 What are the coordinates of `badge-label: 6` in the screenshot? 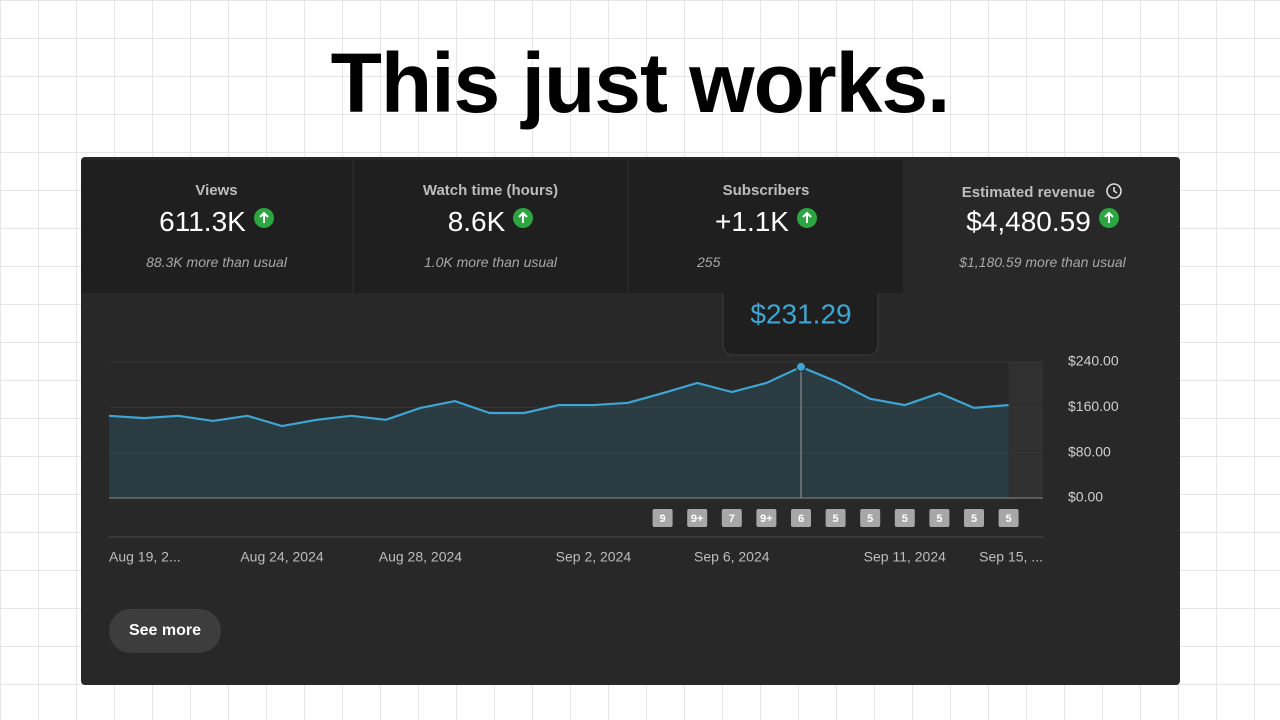 It's located at (801, 519).